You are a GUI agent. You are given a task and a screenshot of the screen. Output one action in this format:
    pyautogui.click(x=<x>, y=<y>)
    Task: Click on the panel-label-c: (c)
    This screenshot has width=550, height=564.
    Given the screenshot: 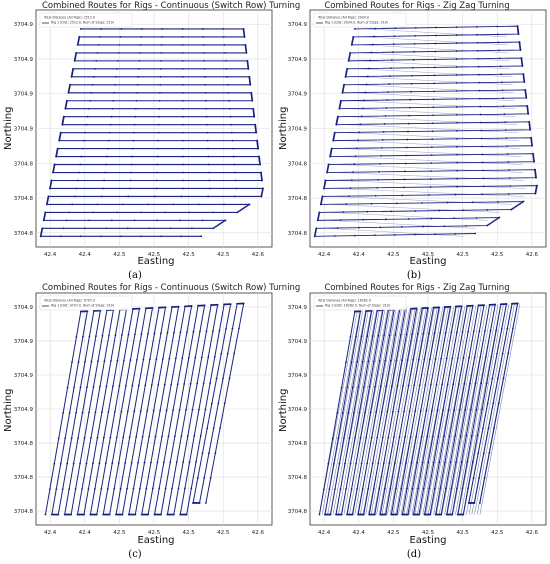 What is the action you would take?
    pyautogui.click(x=135, y=554)
    